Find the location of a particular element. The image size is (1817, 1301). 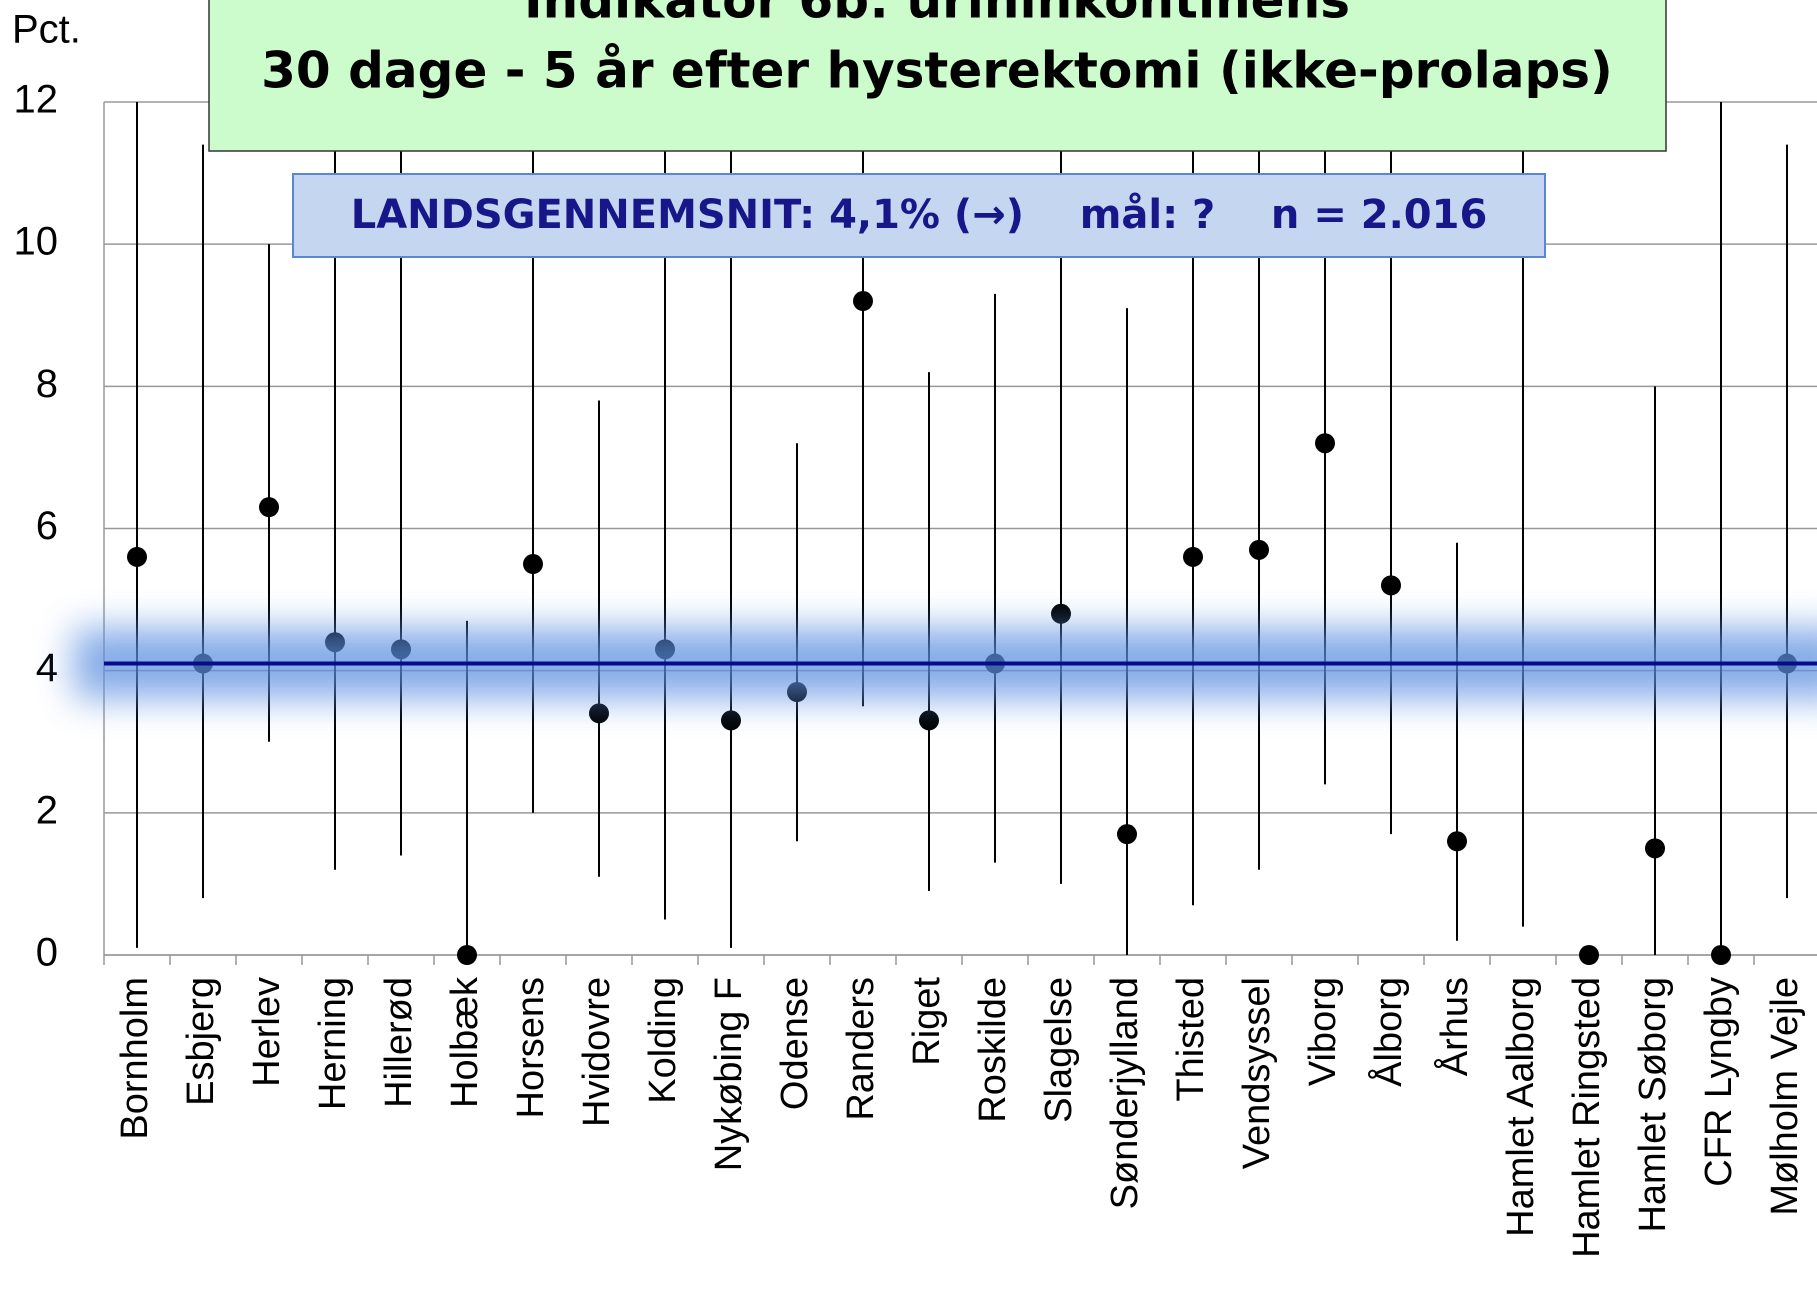

x-tick-label: Sønderjylland is located at coordinates (1125, 1093).